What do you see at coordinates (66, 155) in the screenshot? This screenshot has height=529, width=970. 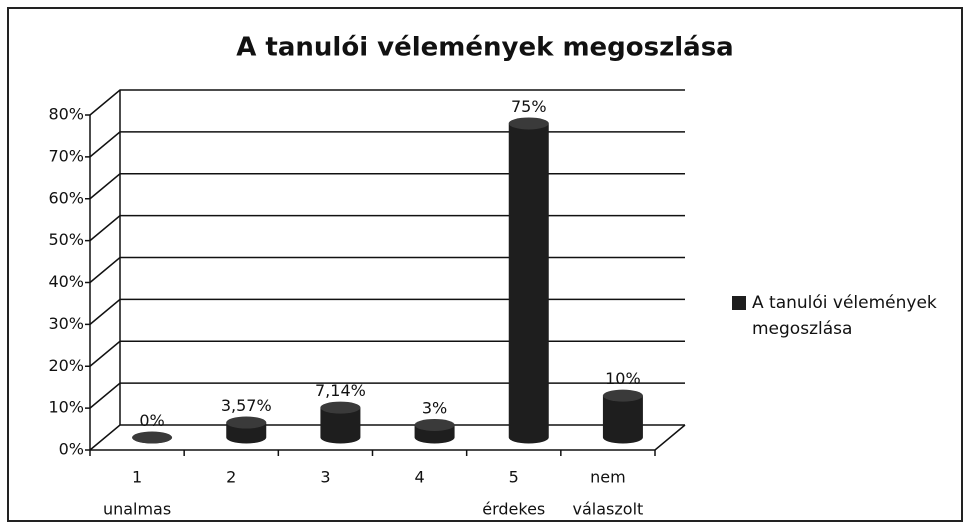 I see `y-tick-label: 70%` at bounding box center [66, 155].